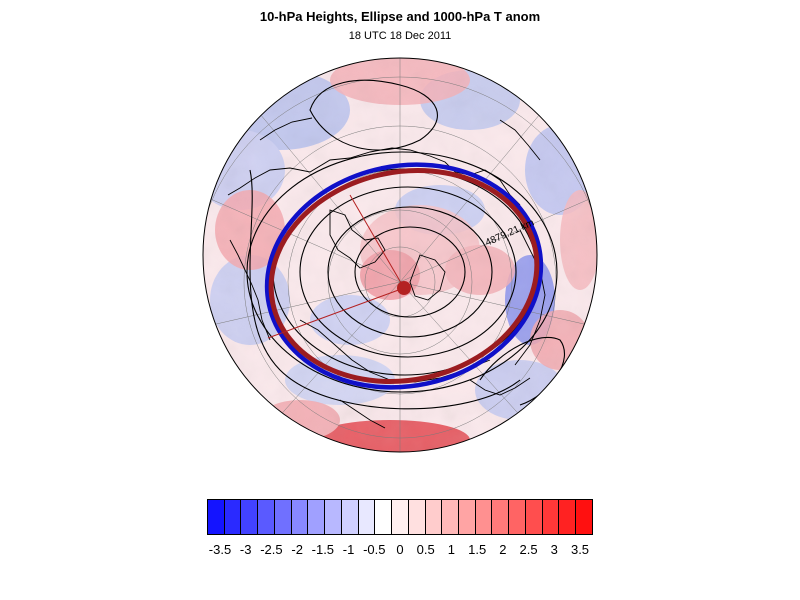  I want to click on colorbar-tick-label: 3.5, so click(580, 549).